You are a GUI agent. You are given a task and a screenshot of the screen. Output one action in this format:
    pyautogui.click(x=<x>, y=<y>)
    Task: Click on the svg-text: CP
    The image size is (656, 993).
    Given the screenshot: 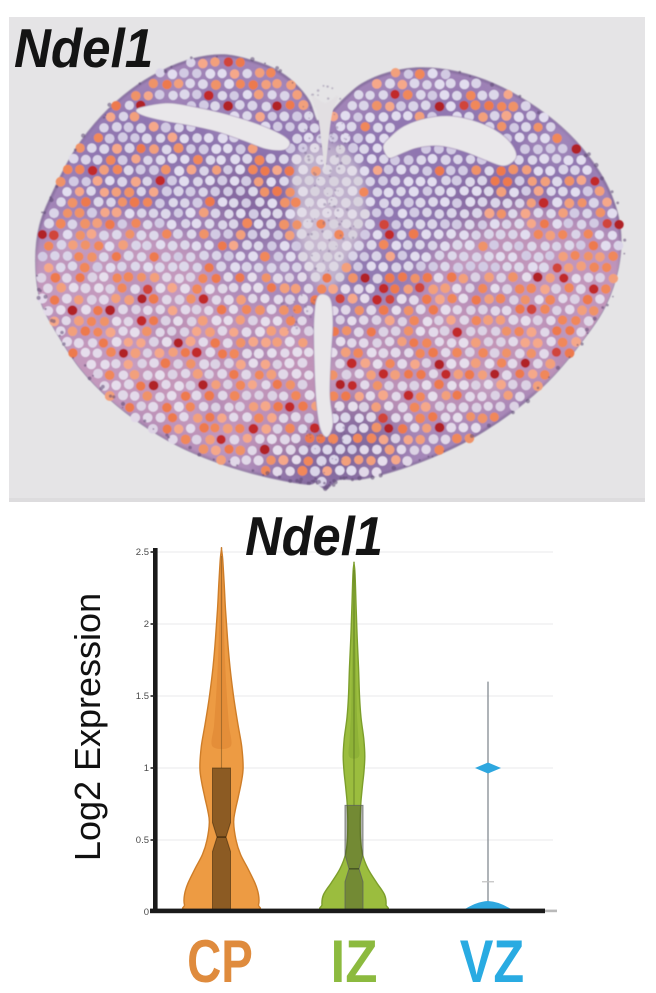 What is the action you would take?
    pyautogui.click(x=220, y=961)
    